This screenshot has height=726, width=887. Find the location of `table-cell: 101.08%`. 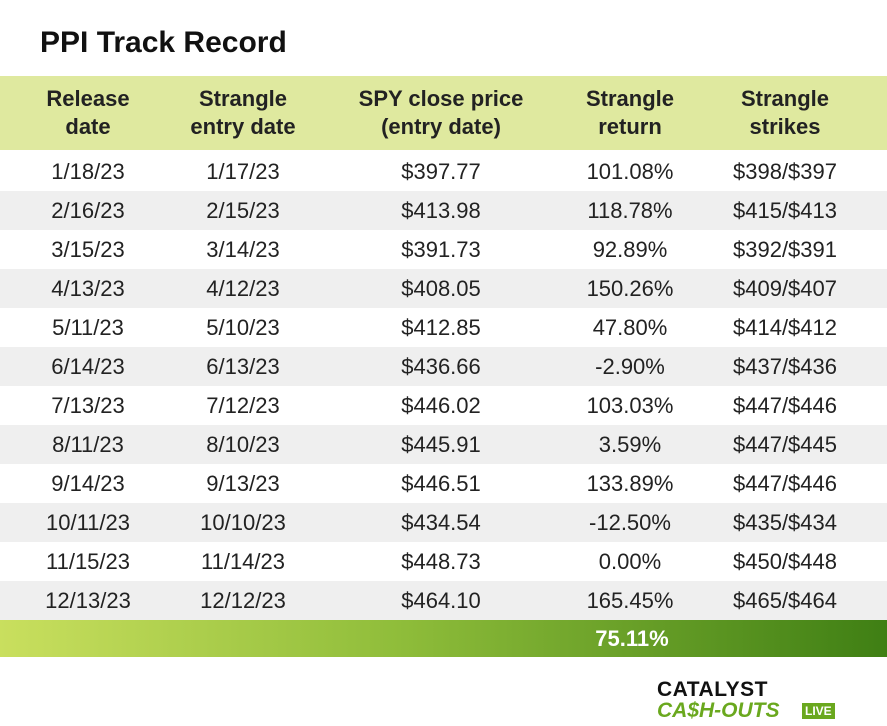

table-cell: 101.08% is located at coordinates (630, 171).